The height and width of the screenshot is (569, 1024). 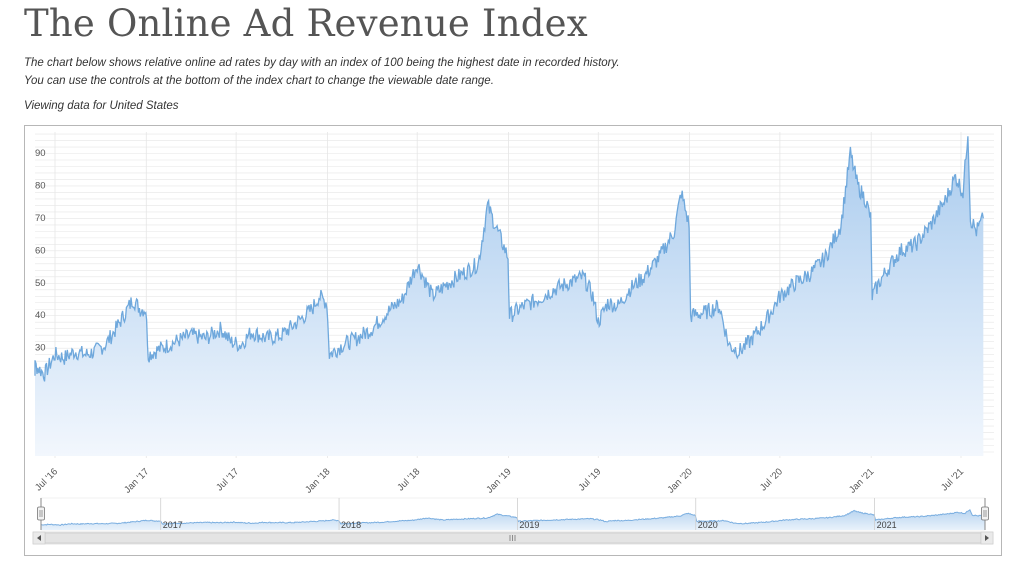 What do you see at coordinates (40, 218) in the screenshot?
I see `y-tick-label: 70` at bounding box center [40, 218].